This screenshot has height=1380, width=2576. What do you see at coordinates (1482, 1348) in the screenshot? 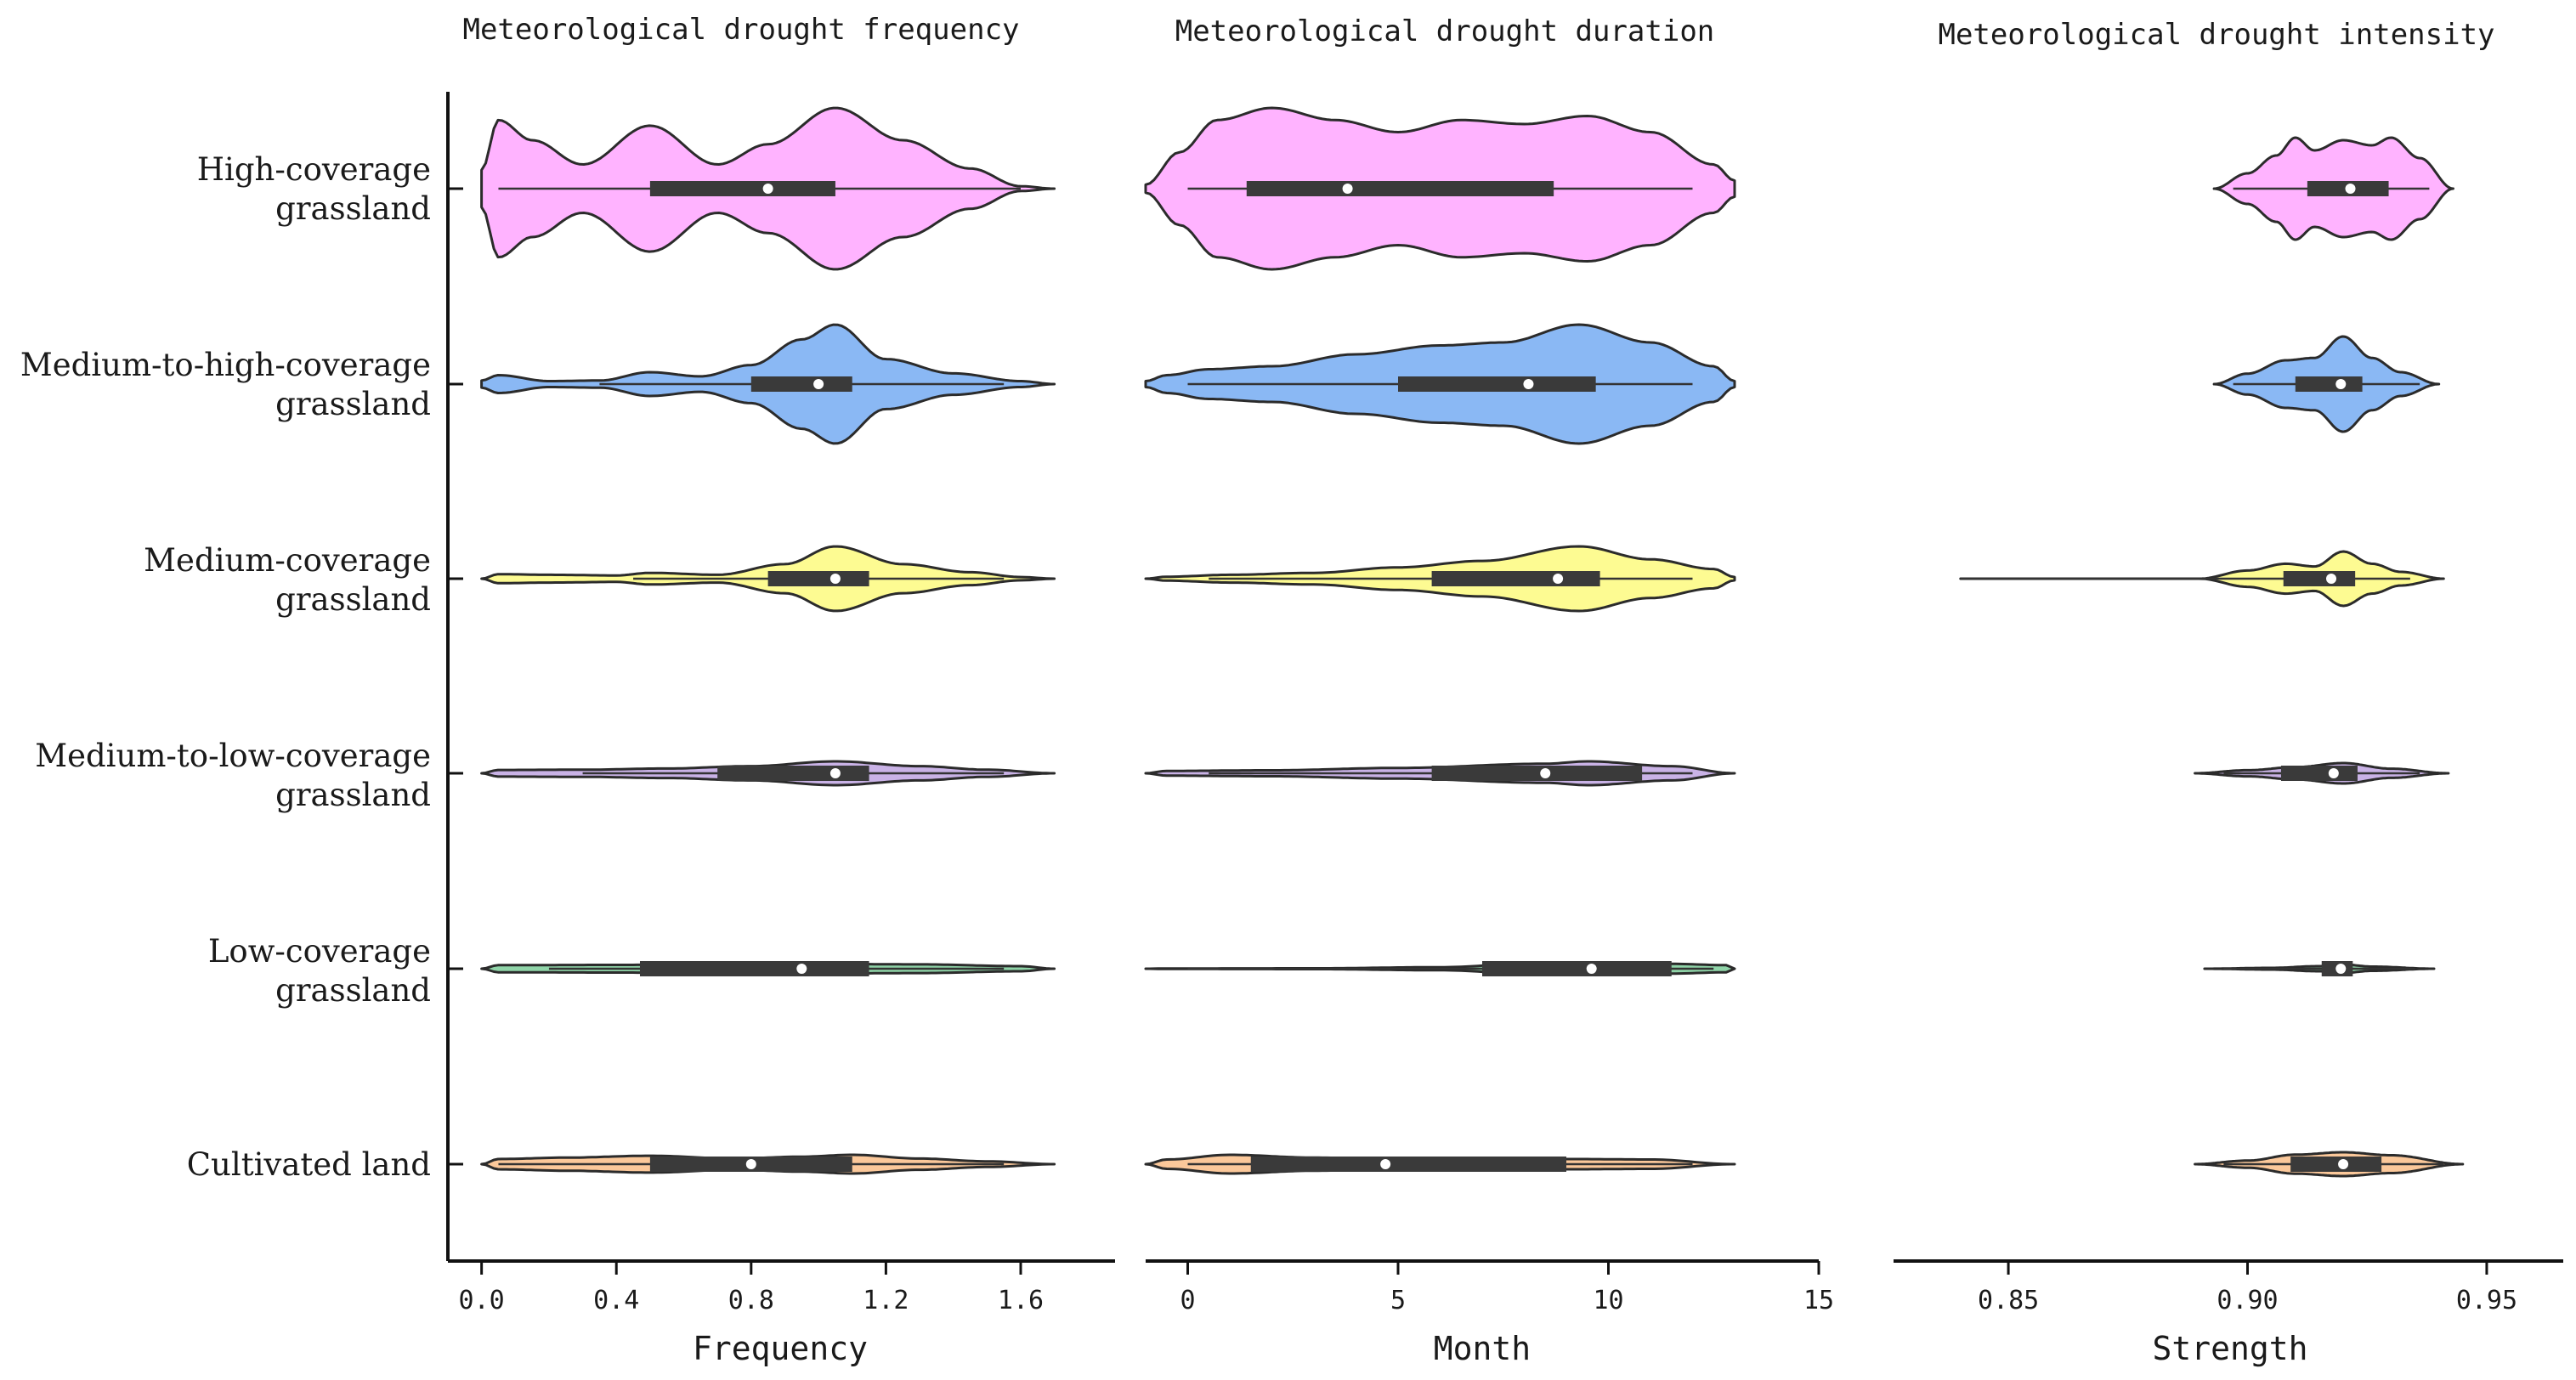
I see `x-label-month: Month` at bounding box center [1482, 1348].